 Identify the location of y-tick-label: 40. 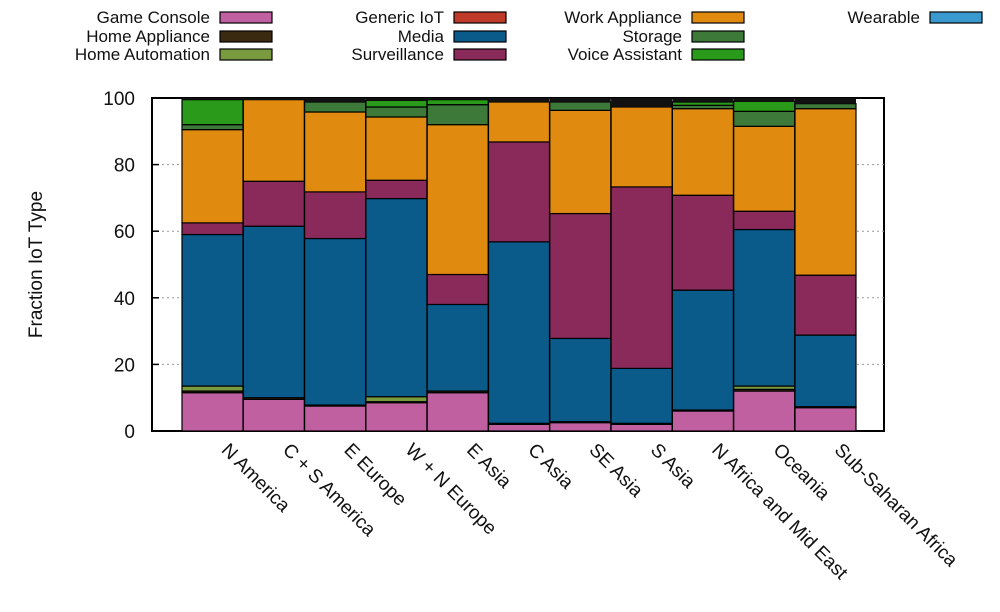
(124, 299).